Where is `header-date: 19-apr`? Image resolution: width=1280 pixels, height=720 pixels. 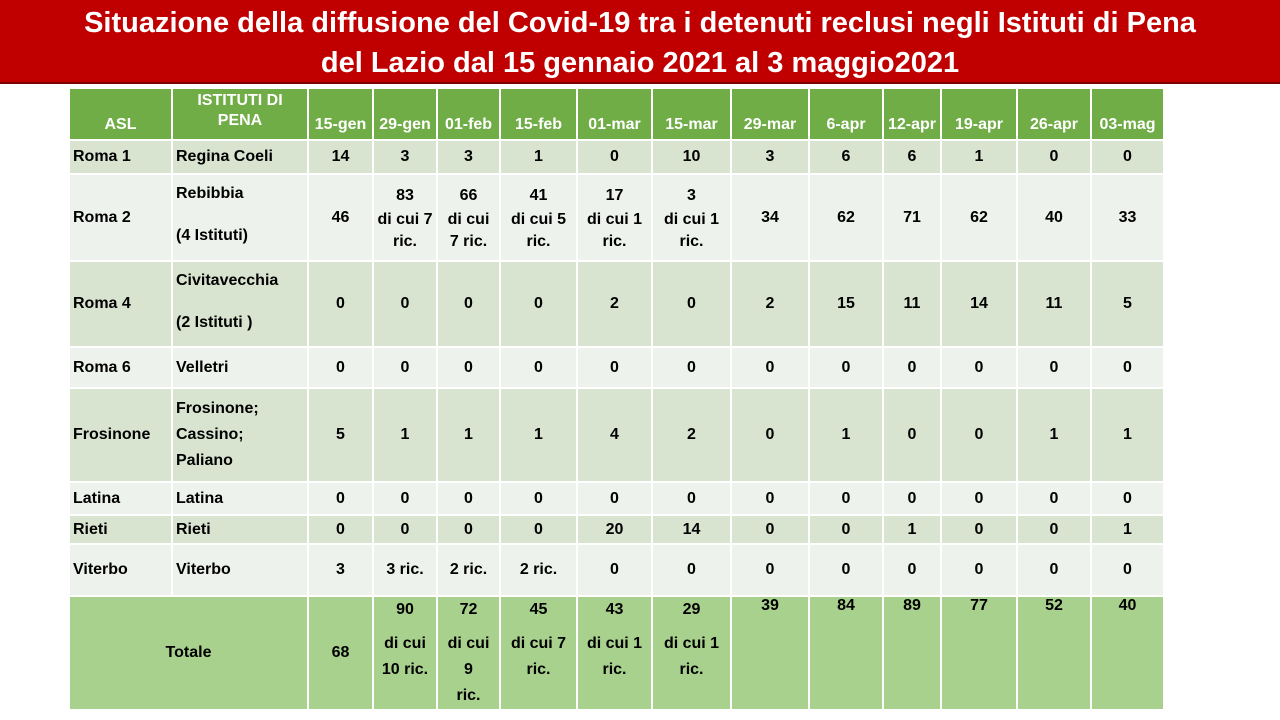 header-date: 19-apr is located at coordinates (980, 115).